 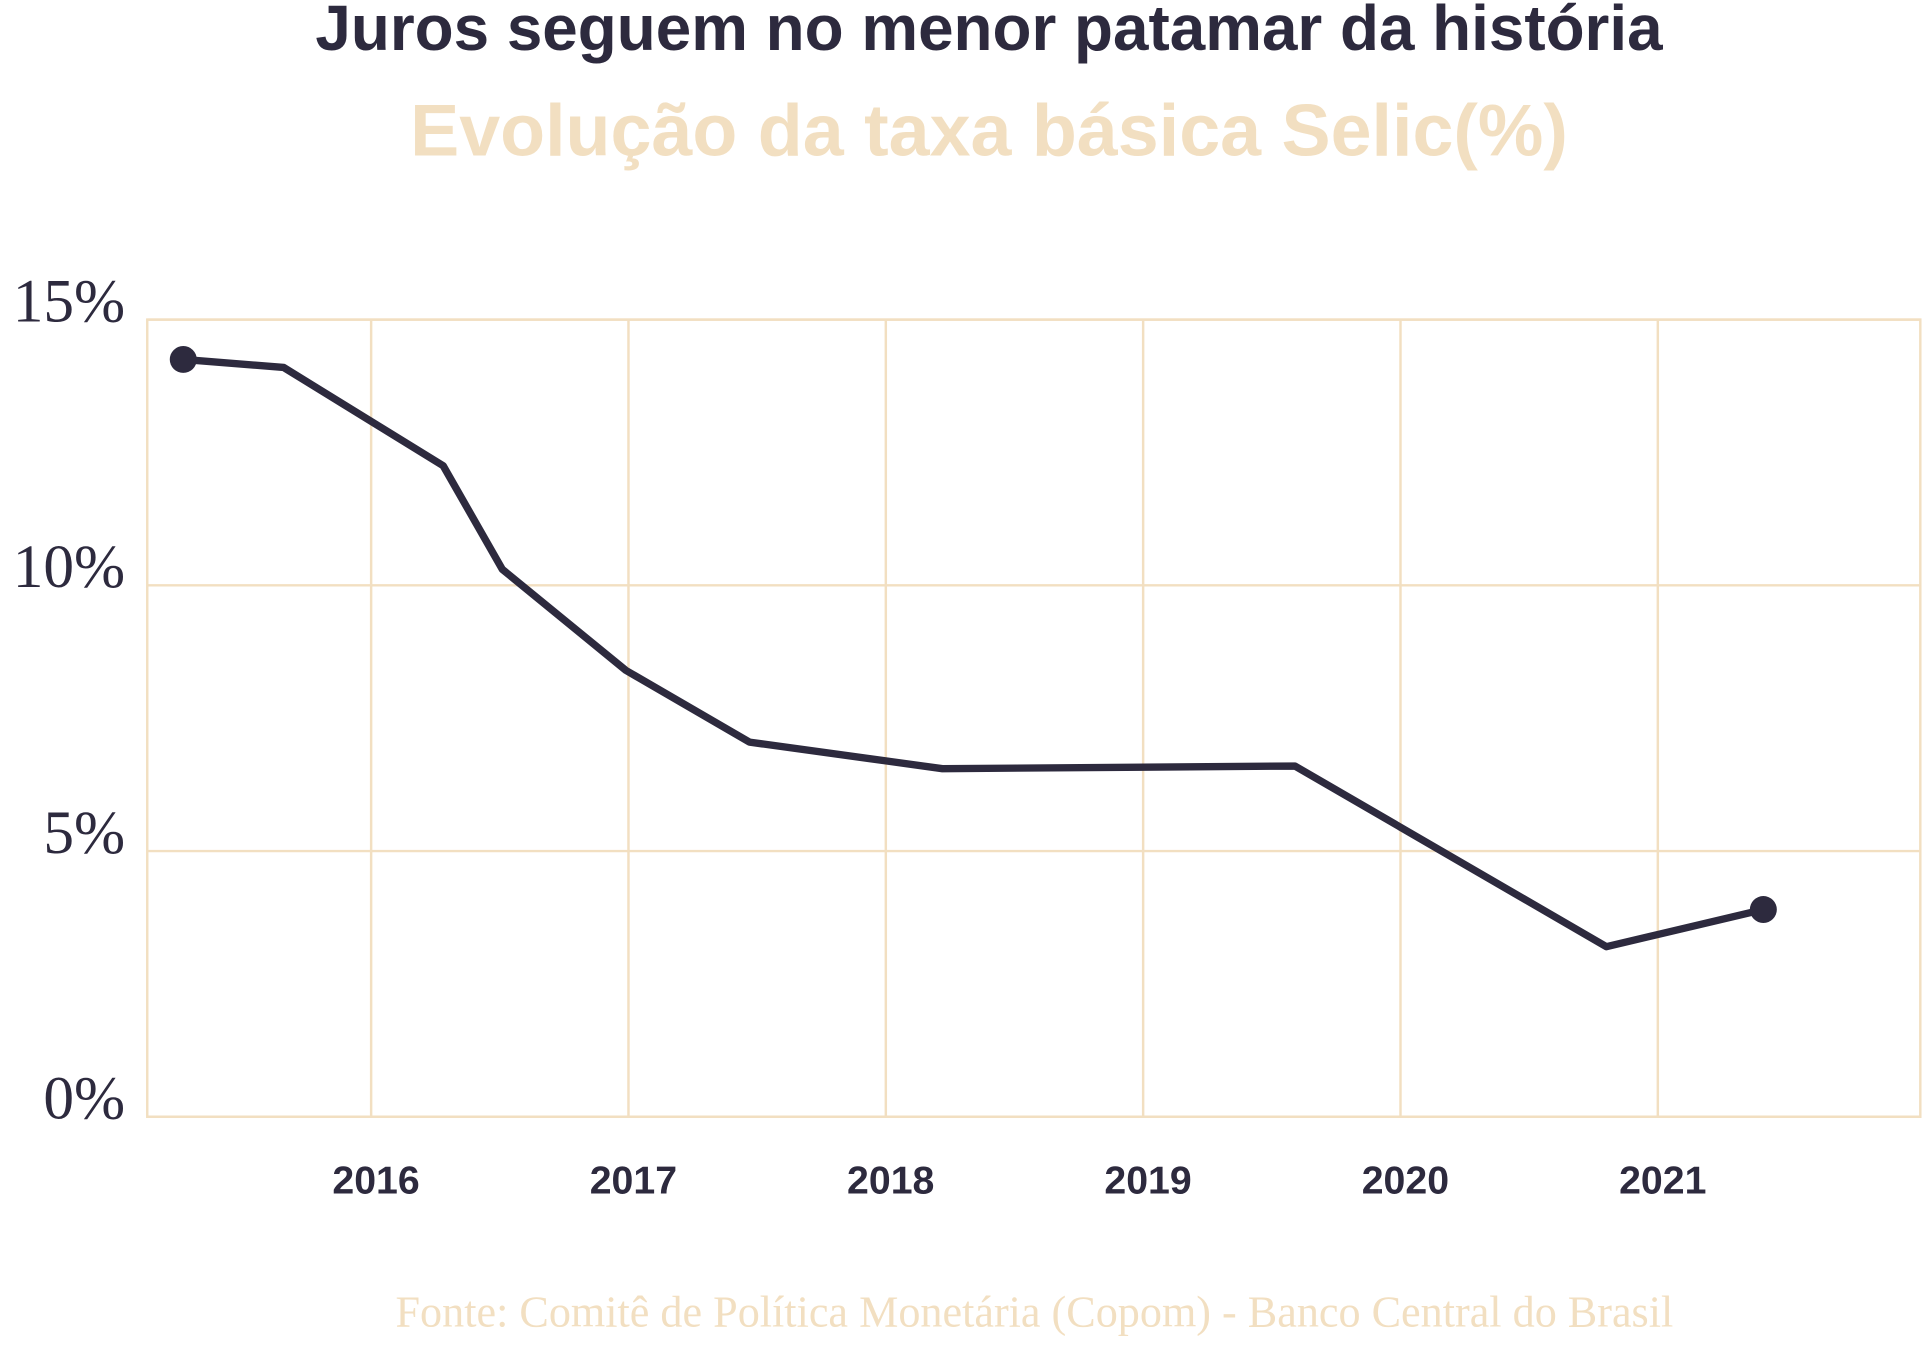 I want to click on x-tick-label: 2017, so click(x=633, y=1180).